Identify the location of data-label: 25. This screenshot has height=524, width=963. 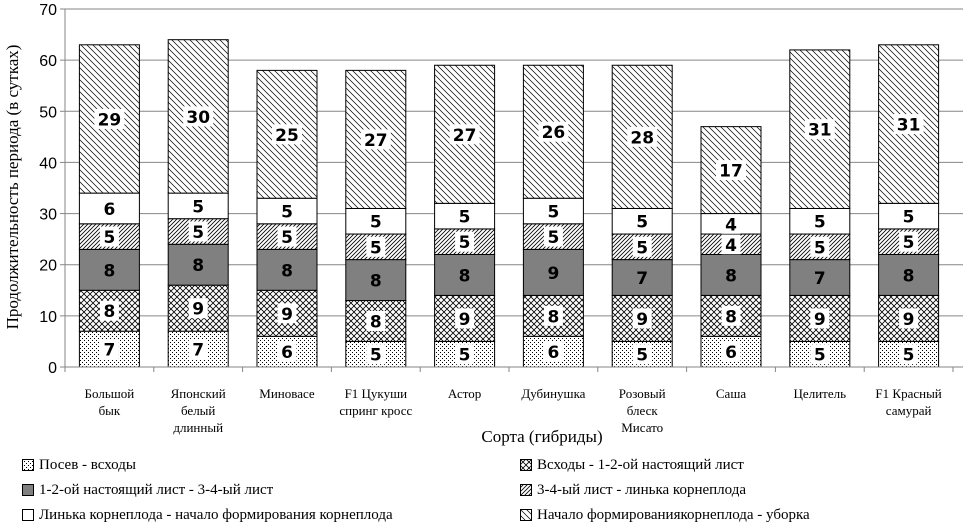
(287, 136).